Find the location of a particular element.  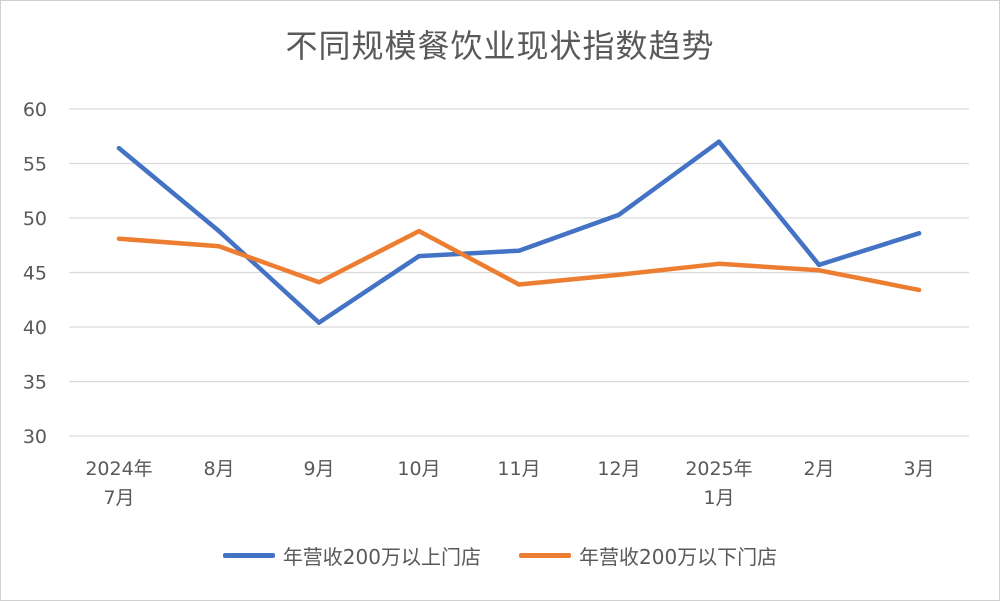

x-tick-label: 7月 is located at coordinates (118, 498).